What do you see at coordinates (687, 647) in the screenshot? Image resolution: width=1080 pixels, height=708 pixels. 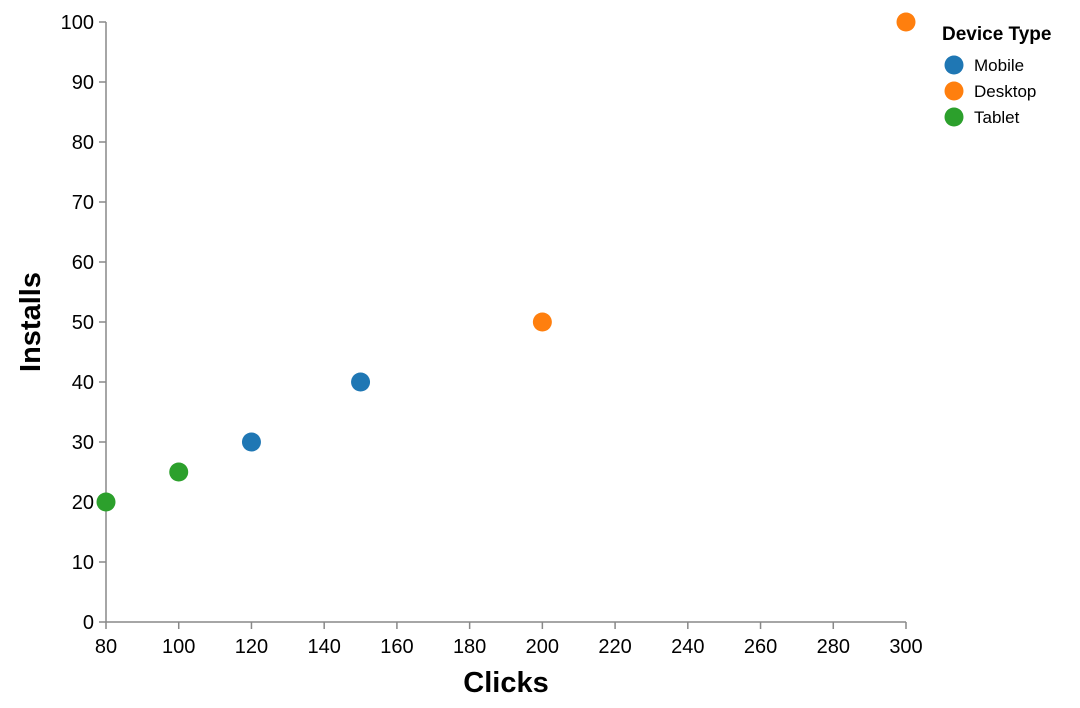 I see `x-tick-label: 240` at bounding box center [687, 647].